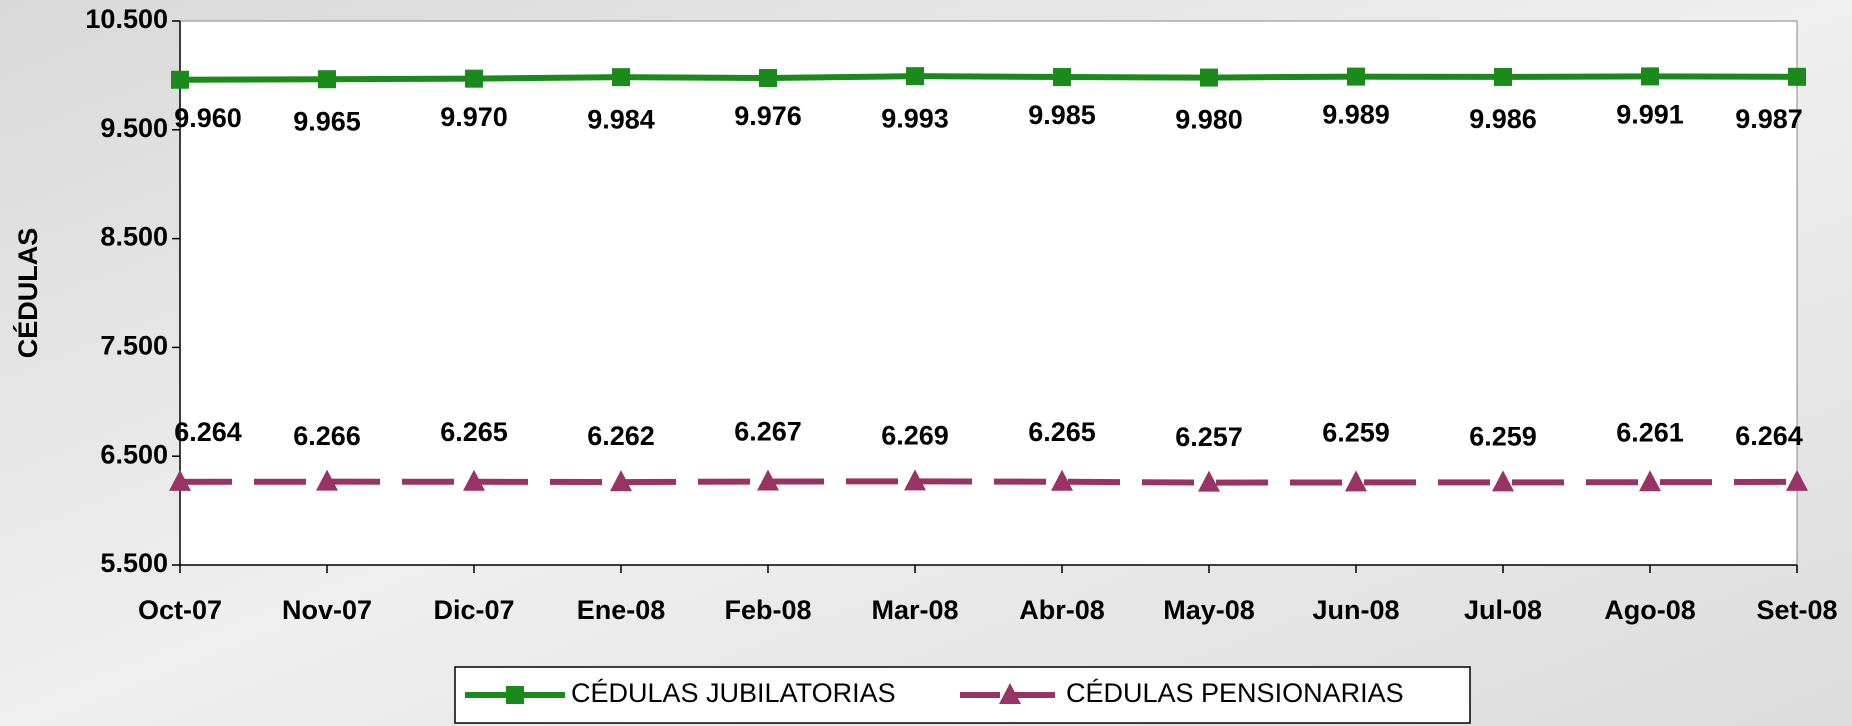 This screenshot has height=726, width=1852. I want to click on y-tick-label: 6.500, so click(134, 454).